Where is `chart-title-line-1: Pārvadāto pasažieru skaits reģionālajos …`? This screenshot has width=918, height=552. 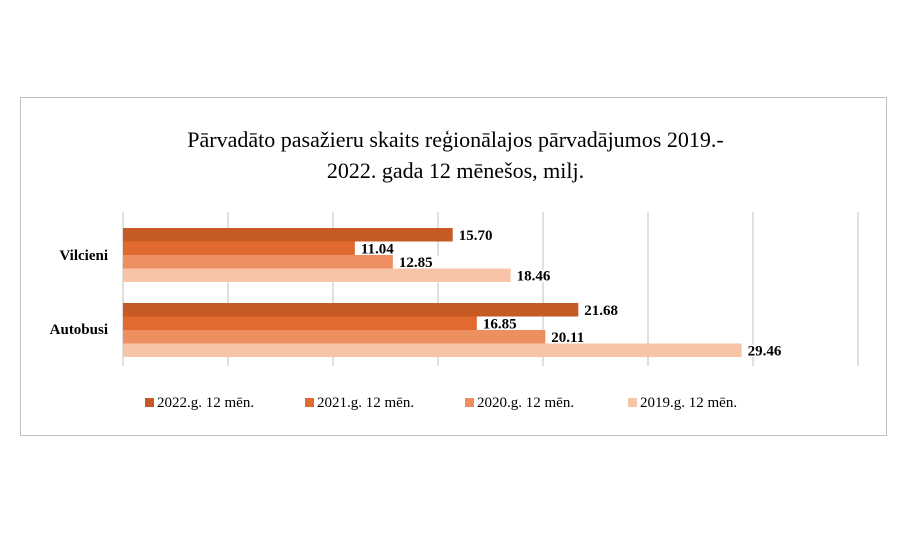 chart-title-line-1: Pārvadāto pasažieru skaits reģionālajos … is located at coordinates (455, 139).